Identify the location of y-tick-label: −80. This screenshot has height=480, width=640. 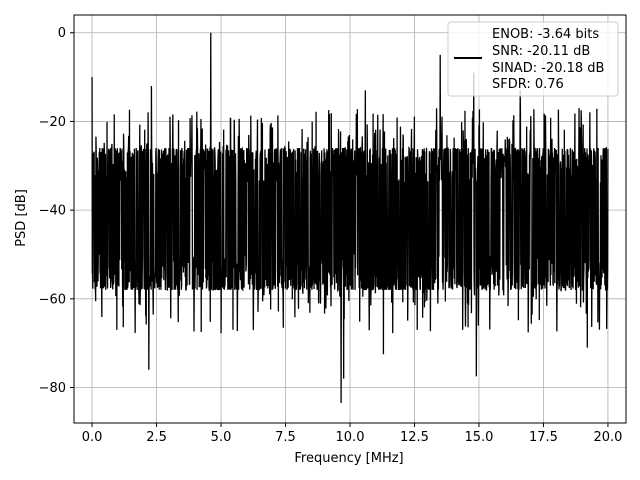
(52, 388).